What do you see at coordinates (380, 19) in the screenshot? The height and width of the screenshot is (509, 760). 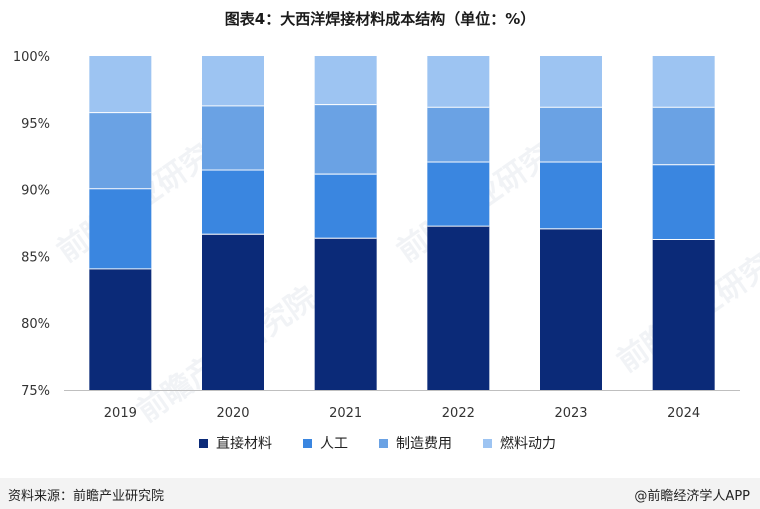 I see `chart-title: 图表4：大西洋焊接材料成本结构（单位：%）` at bounding box center [380, 19].